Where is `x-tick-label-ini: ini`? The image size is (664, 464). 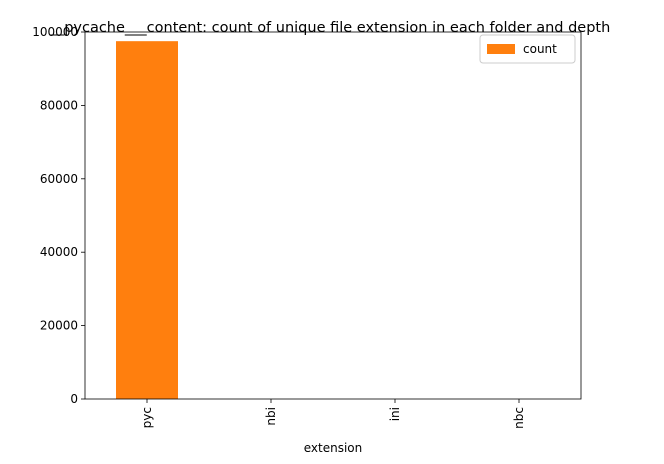
x-tick-label-ini: ini is located at coordinates (395, 414).